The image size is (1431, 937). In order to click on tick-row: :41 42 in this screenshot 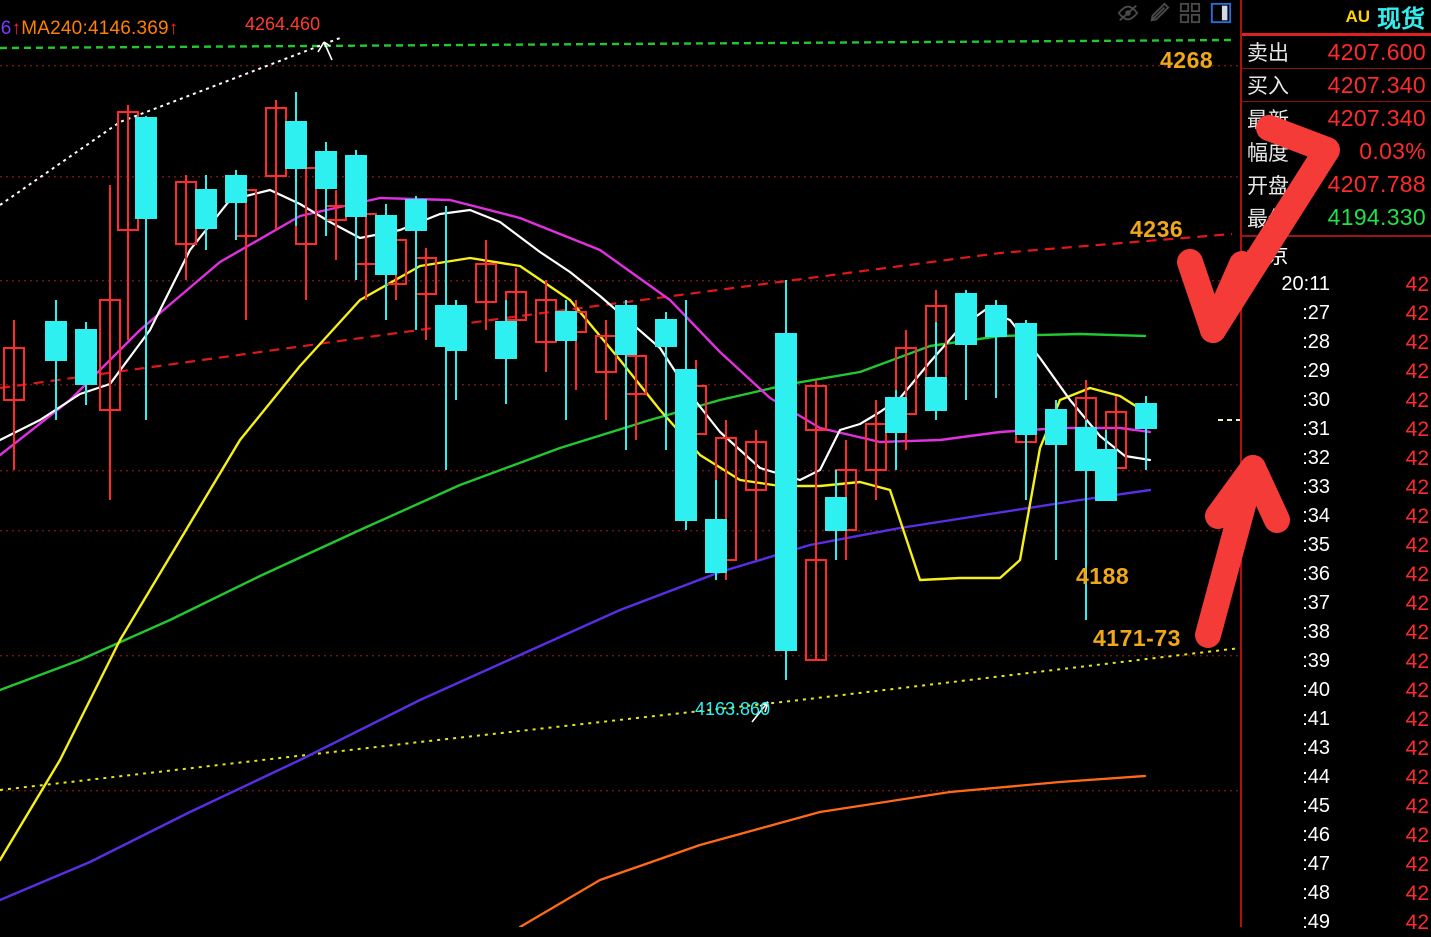, I will do `click(1336, 719)`.